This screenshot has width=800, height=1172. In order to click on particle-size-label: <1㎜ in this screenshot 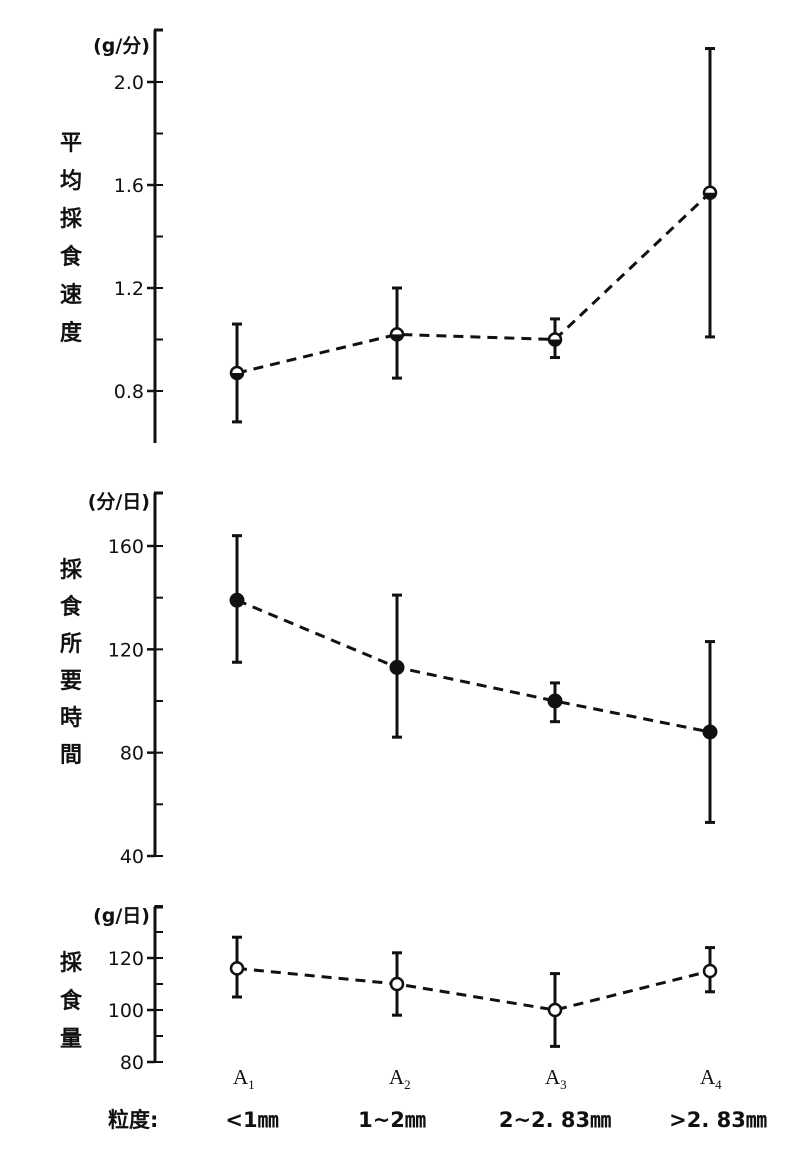, I will do `click(251, 1120)`.